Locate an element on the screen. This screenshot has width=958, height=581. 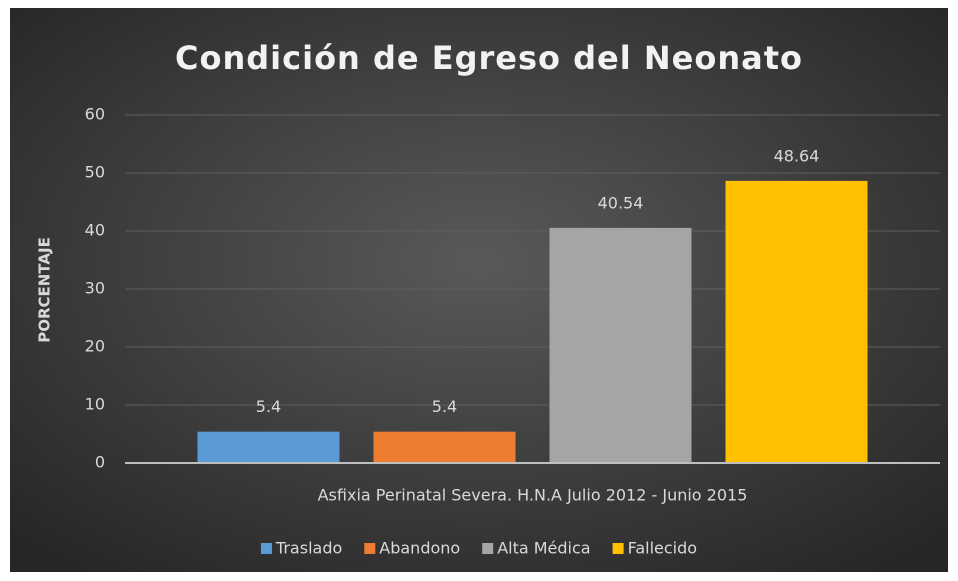
legend-label: Alta Médica is located at coordinates (543, 548).